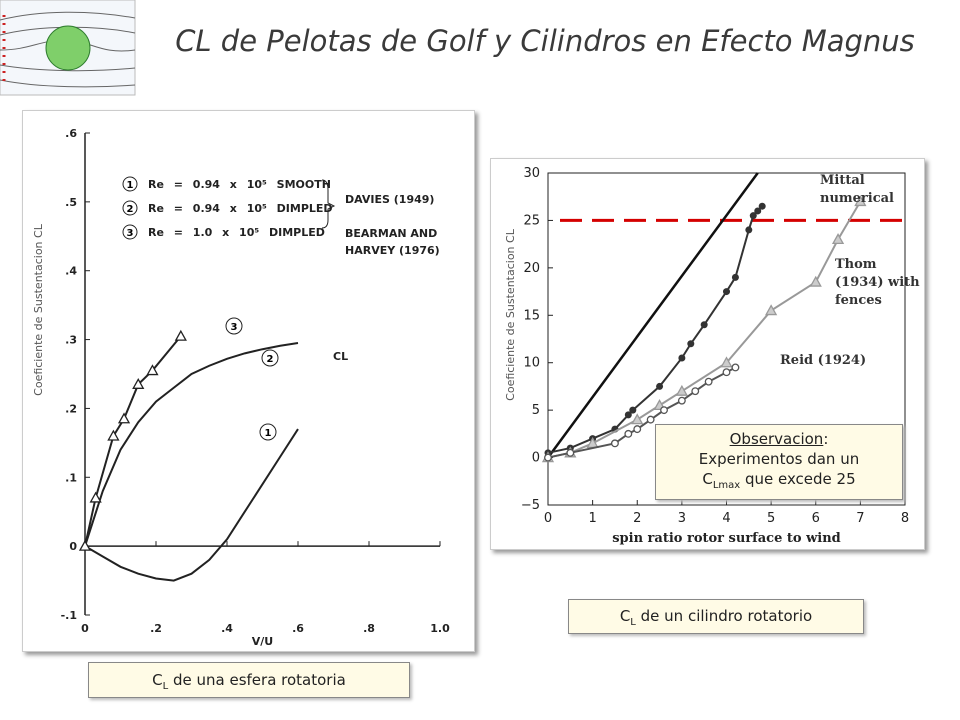 The image size is (960, 720). Describe the element at coordinates (726, 518) in the screenshot. I see `x-tick-label: 4` at that location.